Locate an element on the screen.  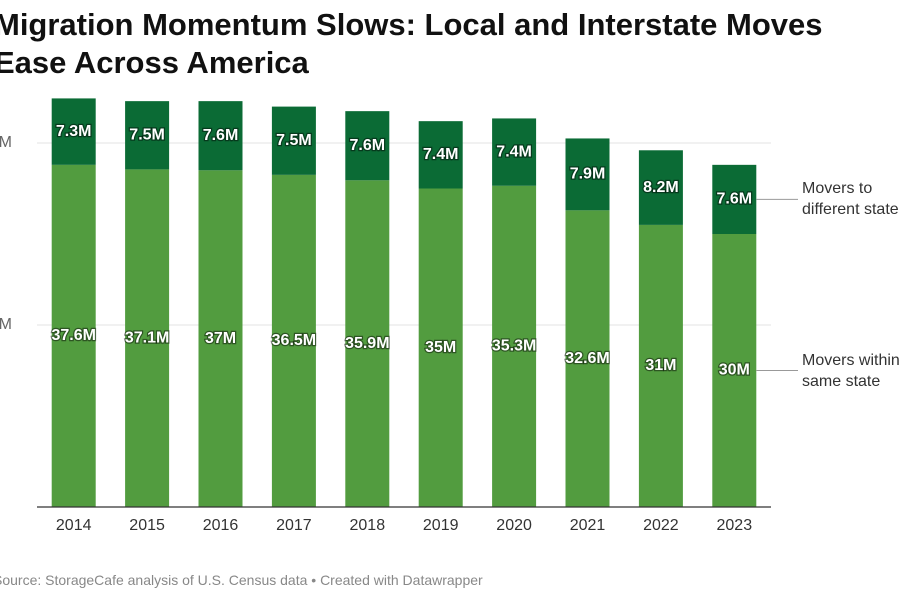
x-tick-label: 2015 is located at coordinates (147, 525).